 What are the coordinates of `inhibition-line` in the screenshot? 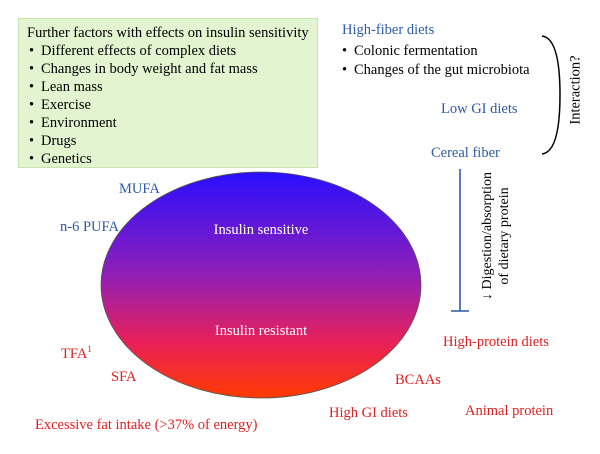 It's located at (460, 240).